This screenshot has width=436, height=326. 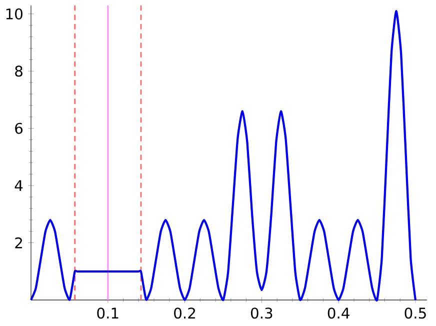 What do you see at coordinates (261, 313) in the screenshot?
I see `x-tick-label: 0.3` at bounding box center [261, 313].